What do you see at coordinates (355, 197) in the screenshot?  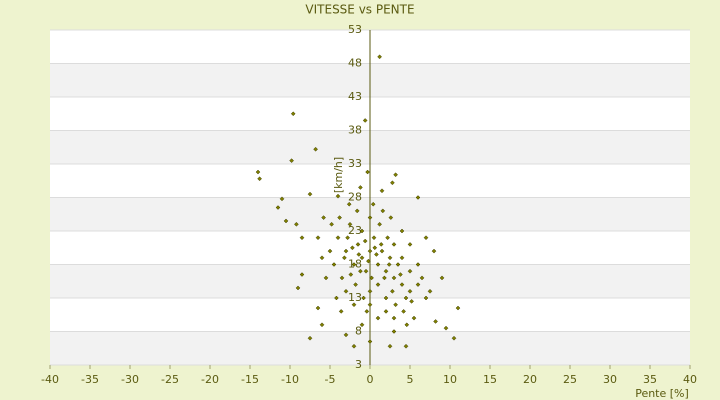 I see `y-tick-label: 28` at bounding box center [355, 197].